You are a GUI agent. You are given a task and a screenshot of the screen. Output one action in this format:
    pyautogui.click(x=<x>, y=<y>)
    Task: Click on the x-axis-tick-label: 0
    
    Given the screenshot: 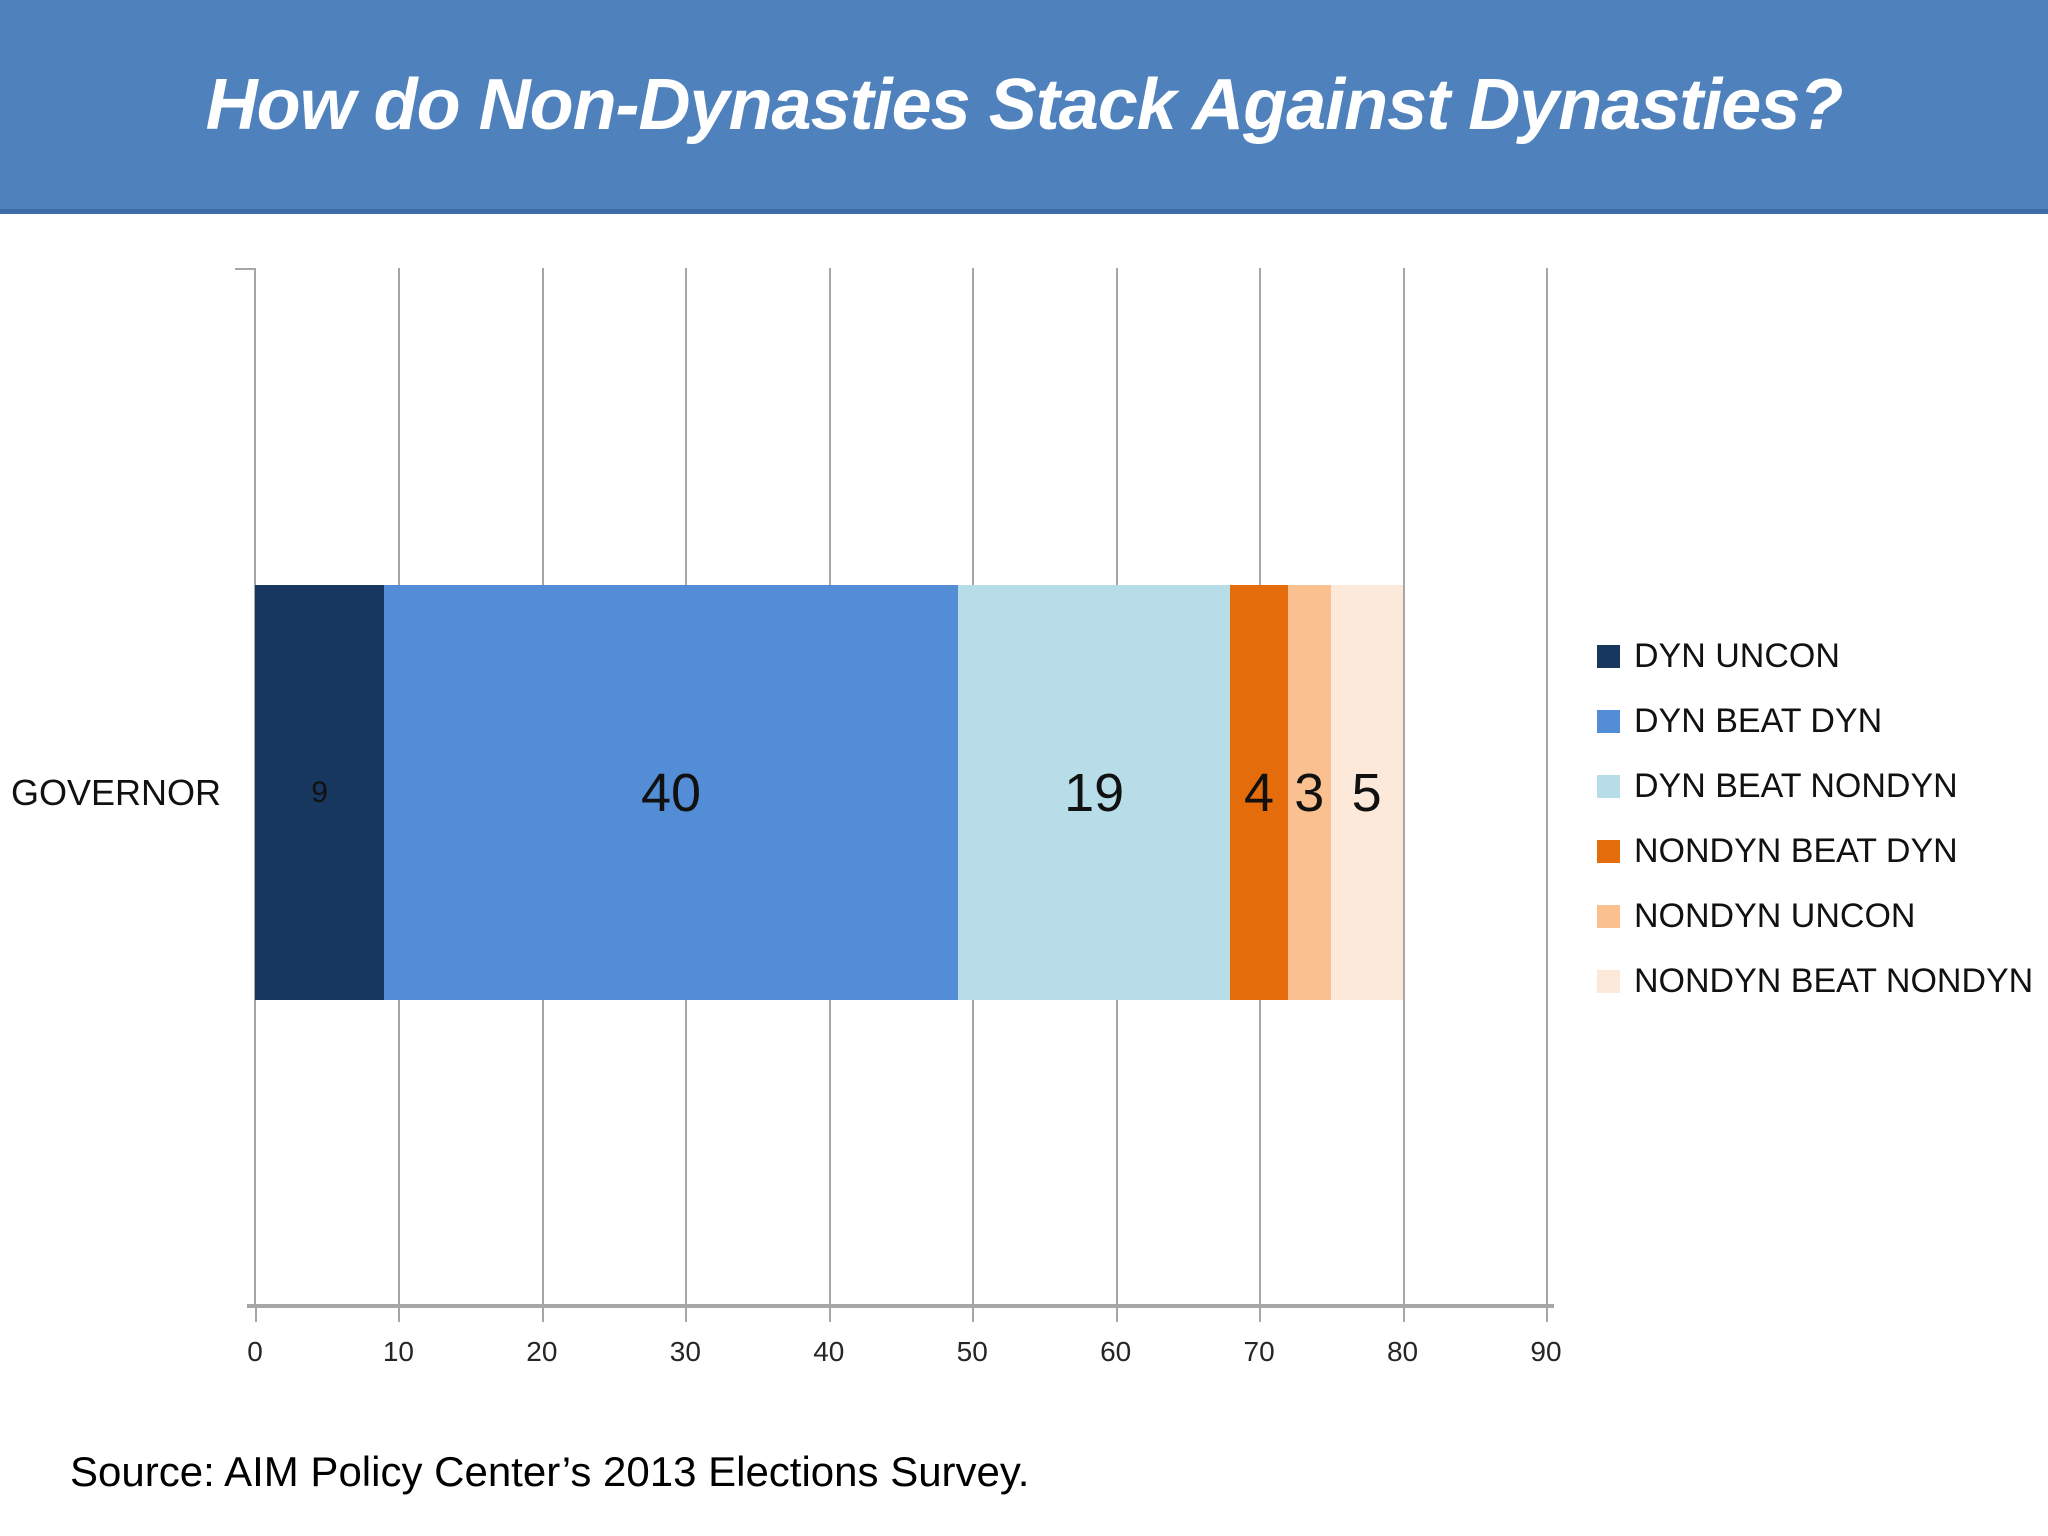 What is the action you would take?
    pyautogui.click(x=255, y=1351)
    